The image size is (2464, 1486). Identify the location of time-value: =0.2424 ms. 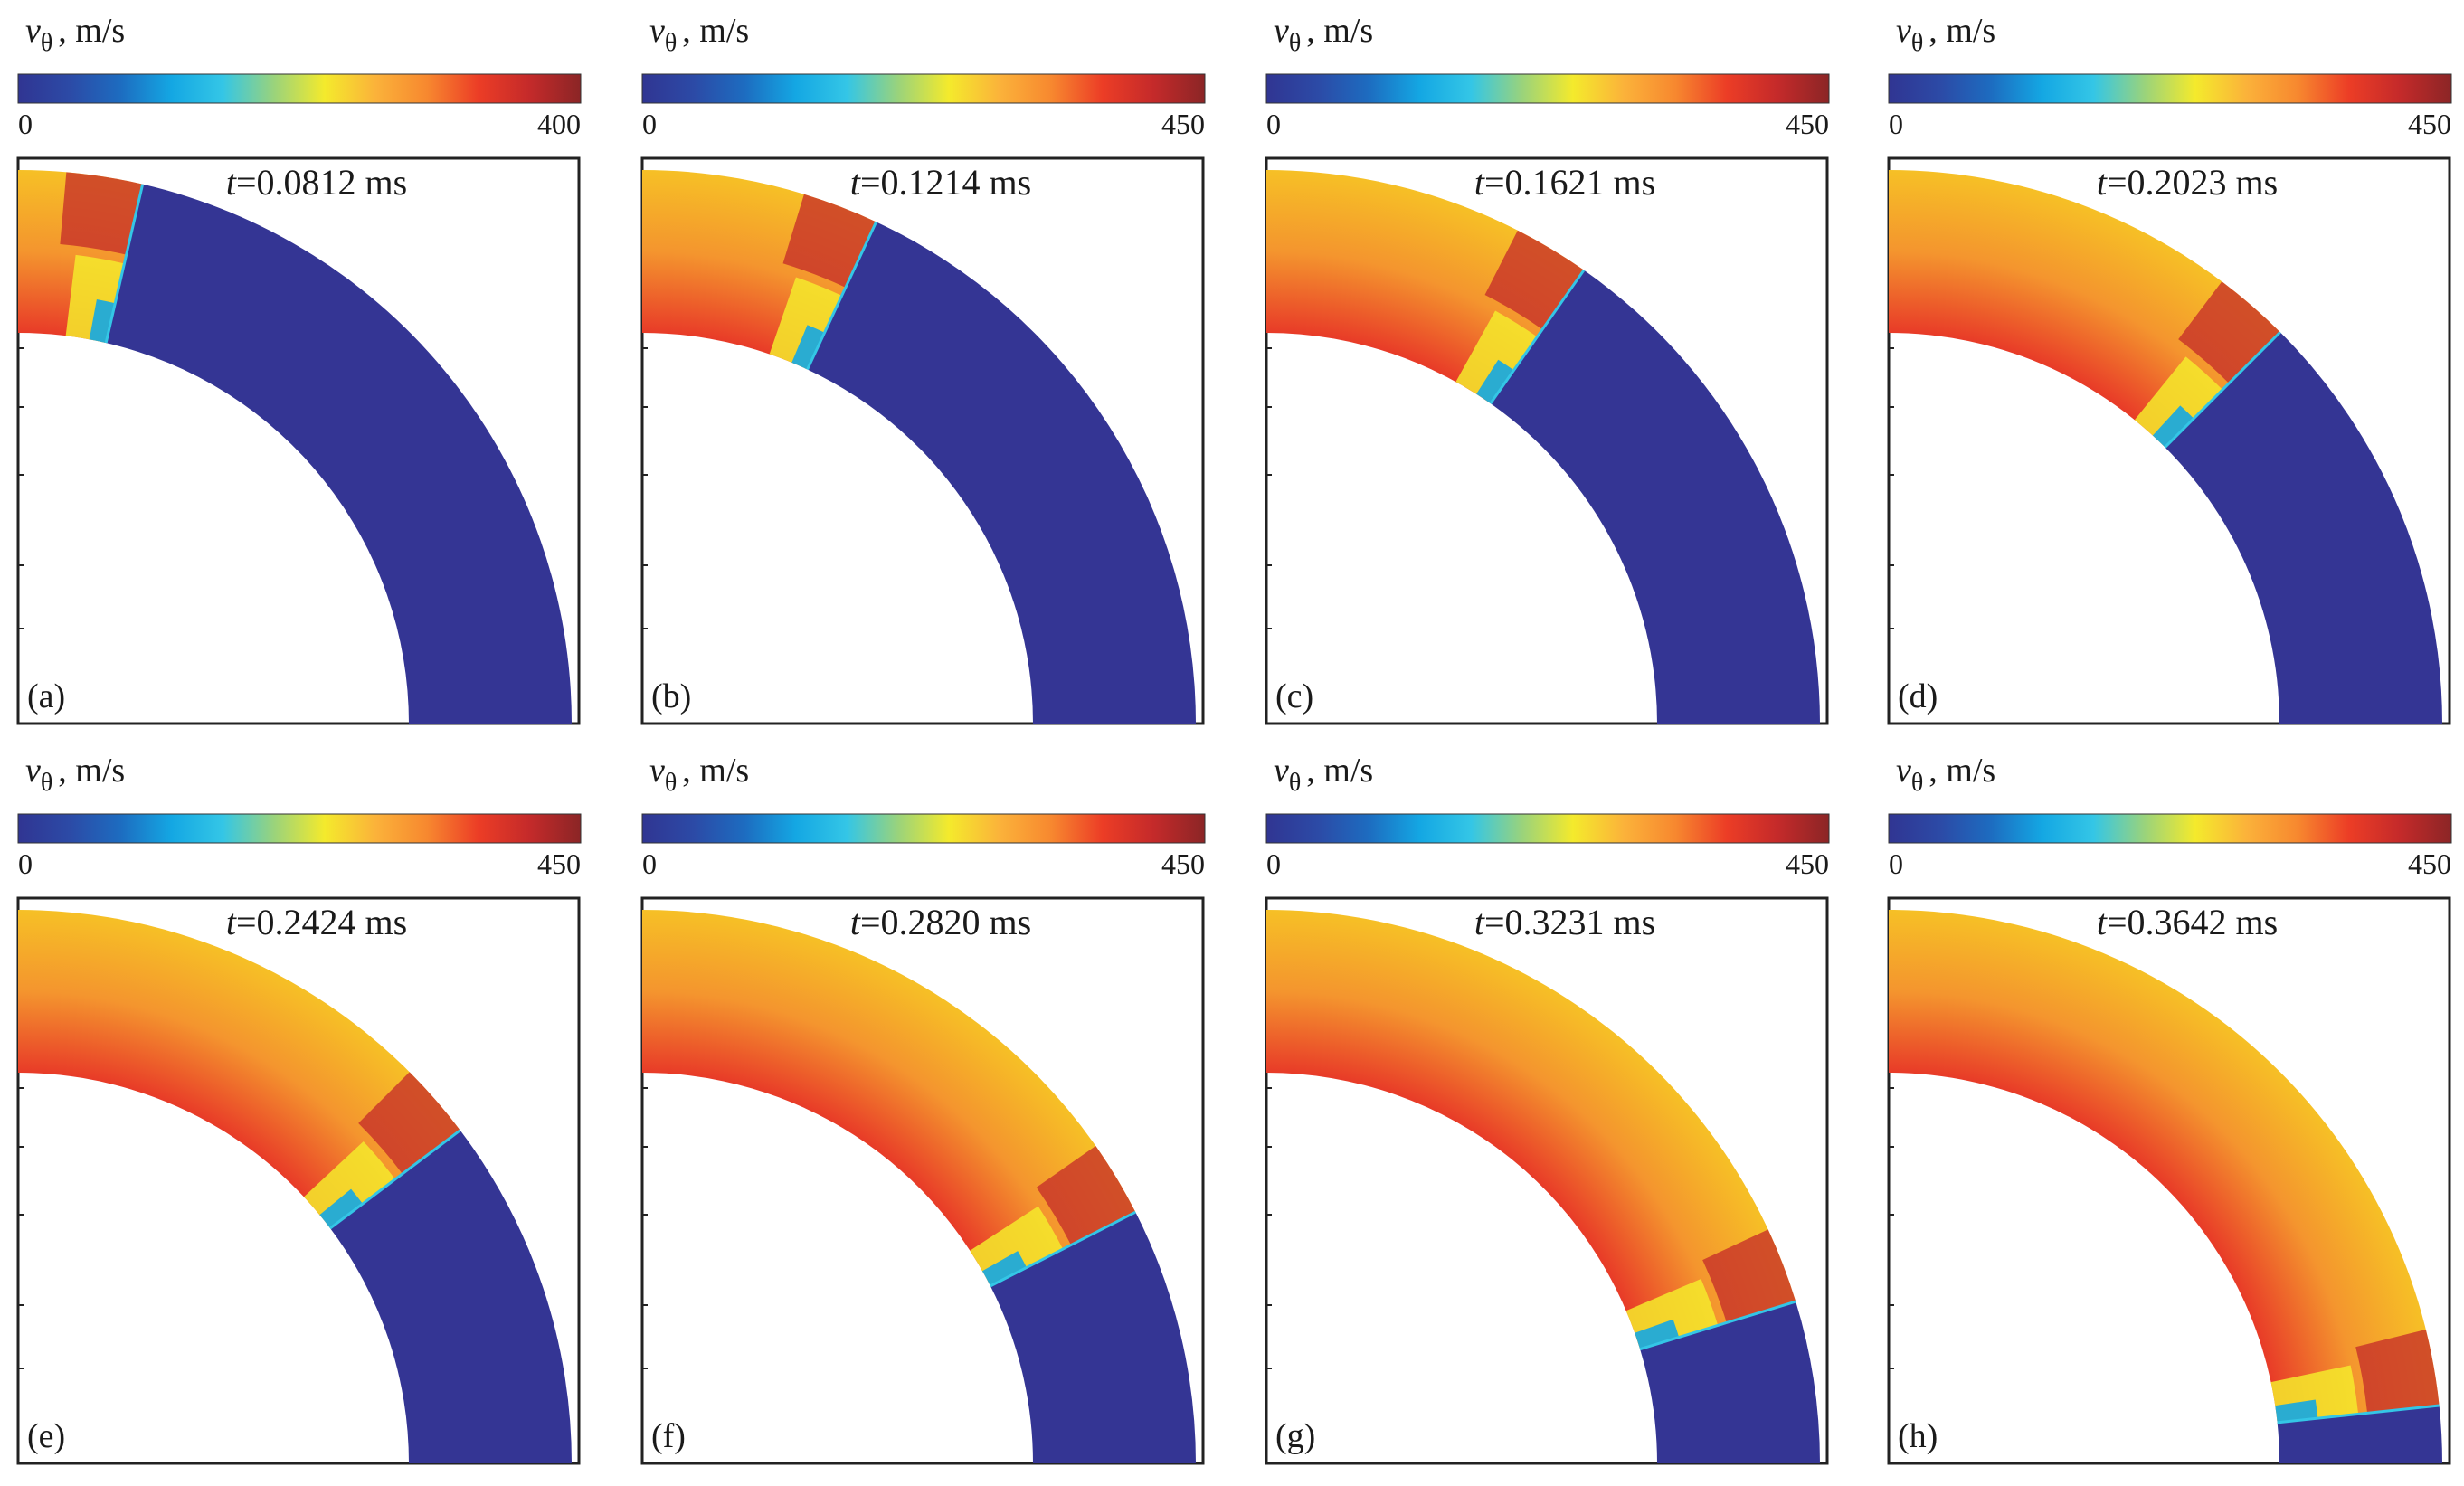
(321, 922).